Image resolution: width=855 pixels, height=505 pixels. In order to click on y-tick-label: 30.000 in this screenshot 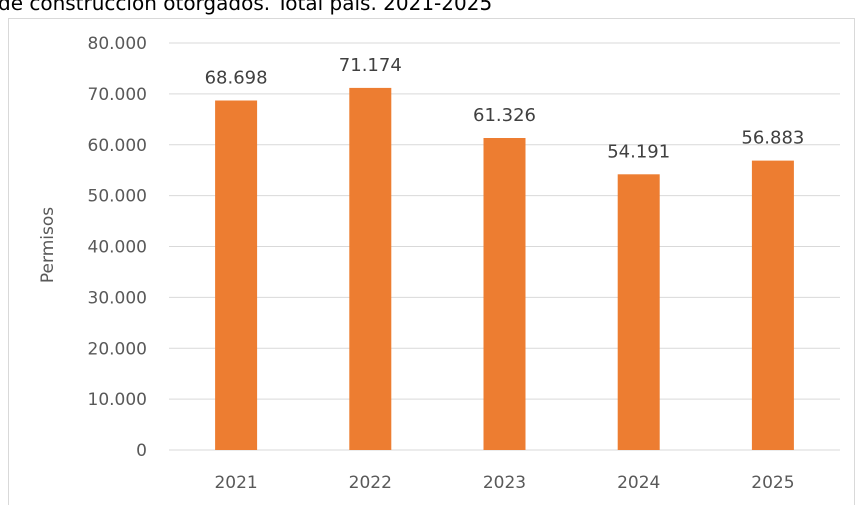, I will do `click(117, 298)`.